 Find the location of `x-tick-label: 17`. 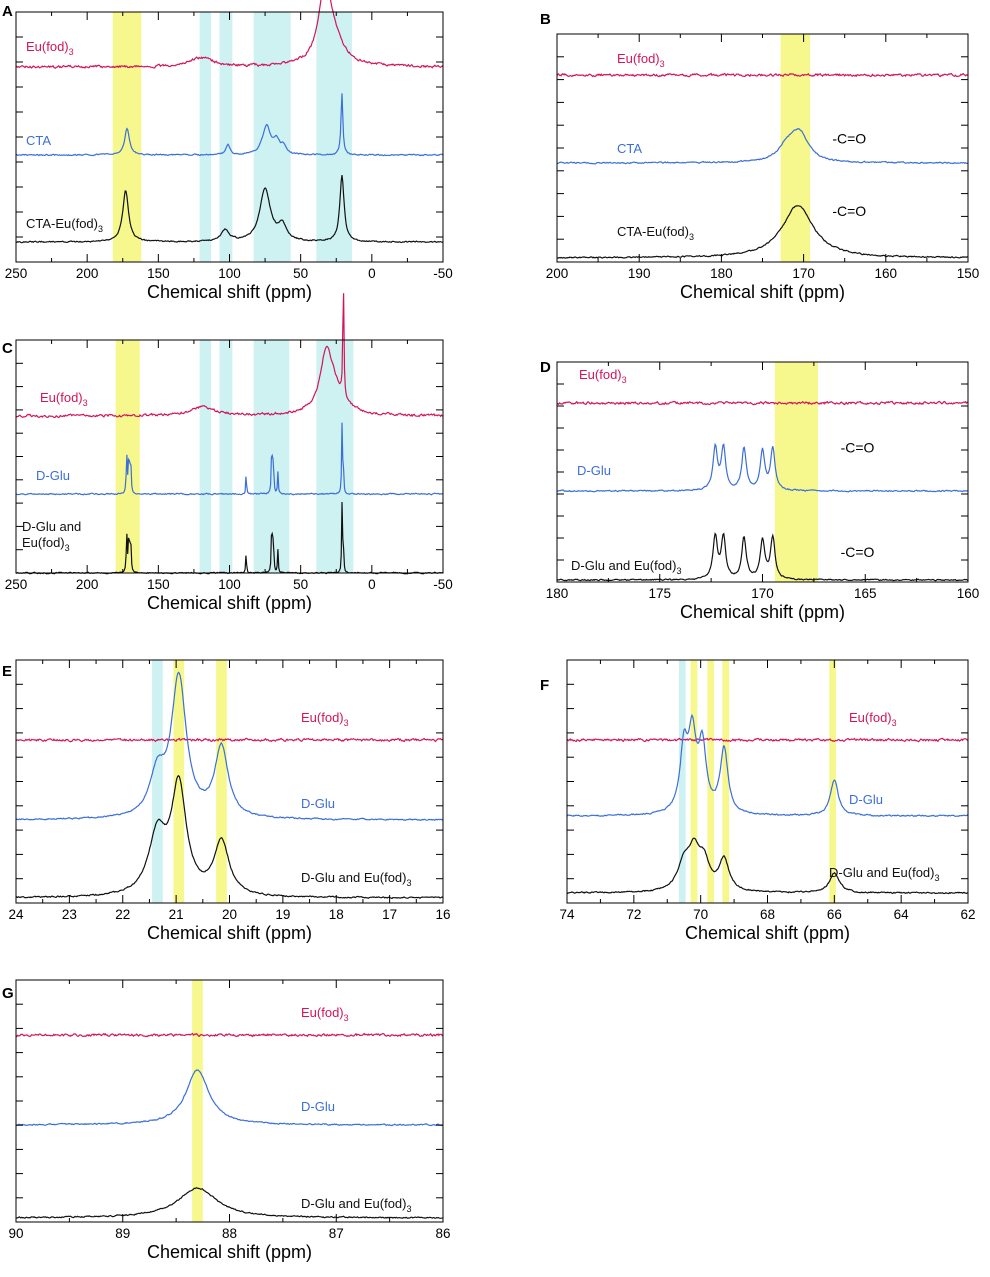

x-tick-label: 17 is located at coordinates (389, 914).